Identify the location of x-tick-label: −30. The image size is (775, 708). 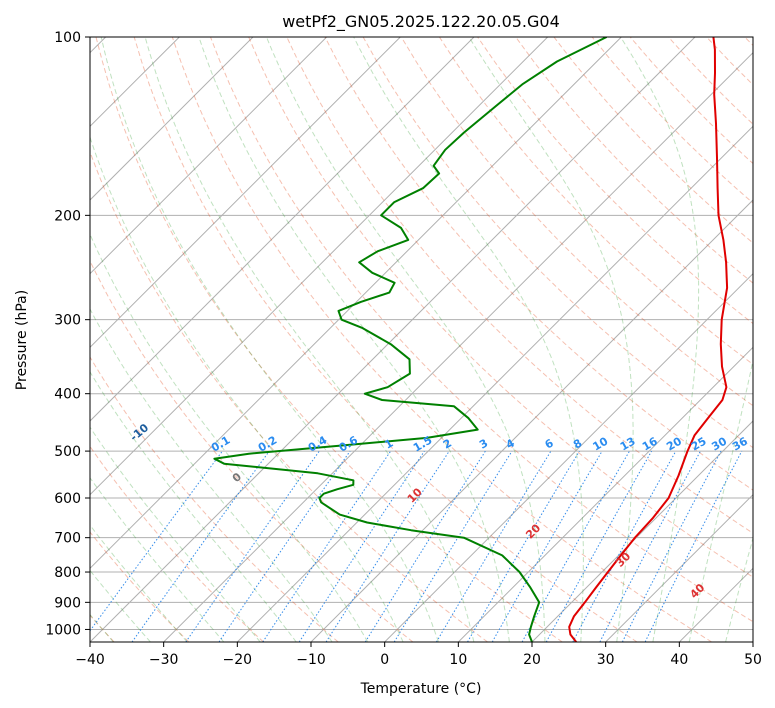
(164, 660).